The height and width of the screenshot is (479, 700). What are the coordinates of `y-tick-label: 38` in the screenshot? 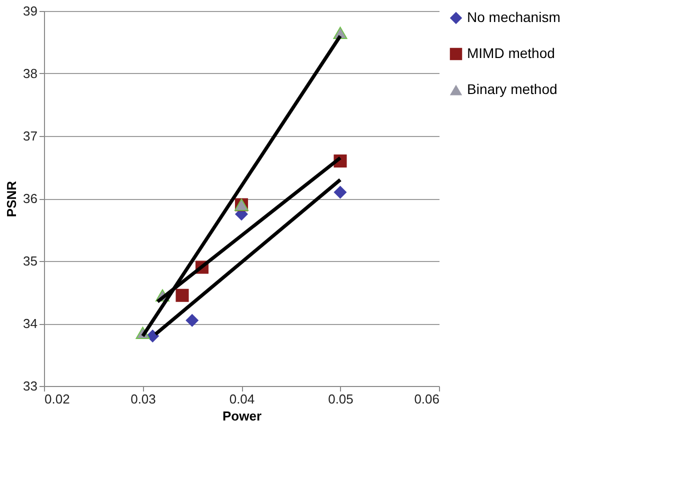 It's located at (30, 73).